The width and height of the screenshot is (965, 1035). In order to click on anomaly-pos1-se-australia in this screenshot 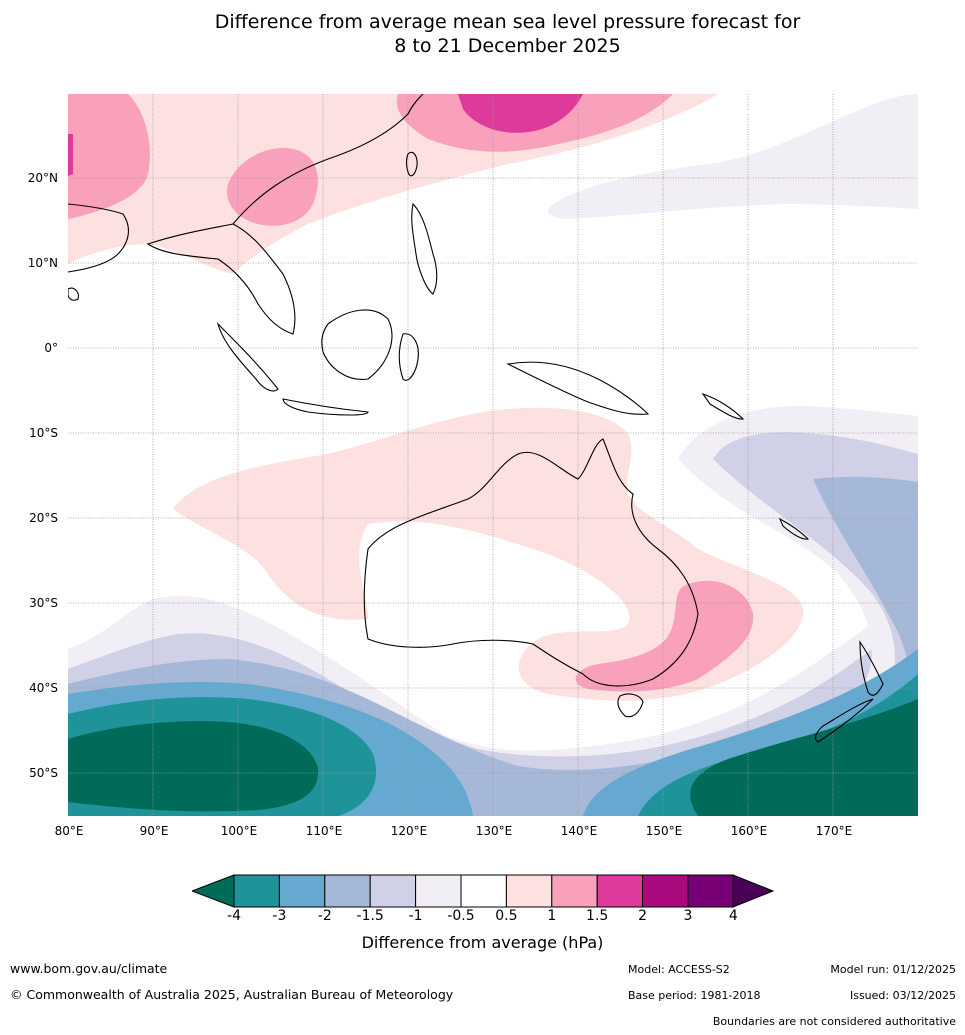, I will do `click(664, 636)`.